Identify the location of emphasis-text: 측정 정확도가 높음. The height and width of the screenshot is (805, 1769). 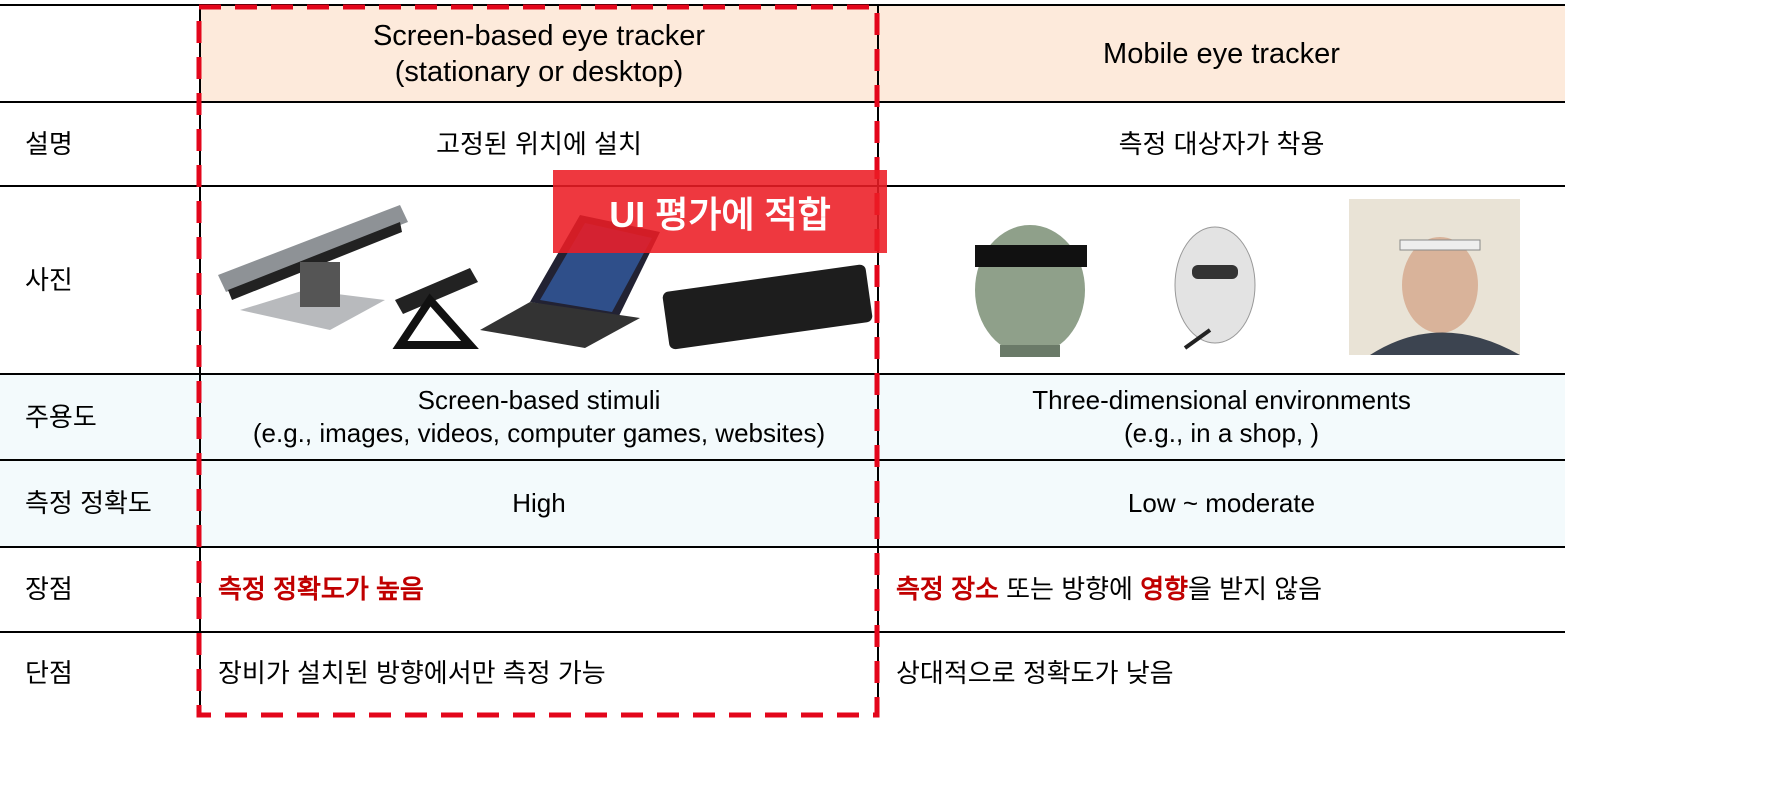
(321, 589).